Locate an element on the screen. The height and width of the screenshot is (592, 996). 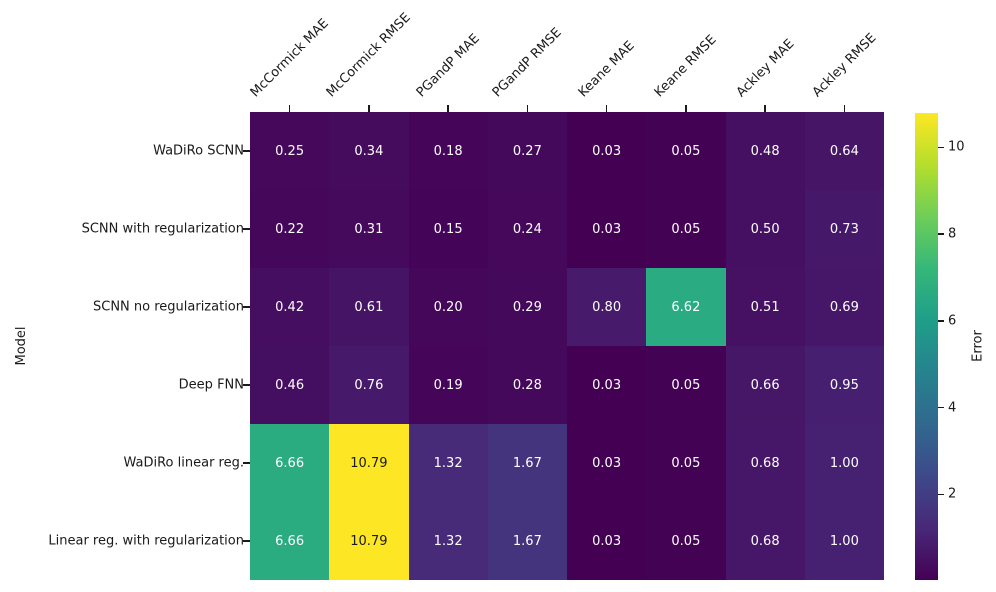
heatmap-cell: 0.66 is located at coordinates (765, 385).